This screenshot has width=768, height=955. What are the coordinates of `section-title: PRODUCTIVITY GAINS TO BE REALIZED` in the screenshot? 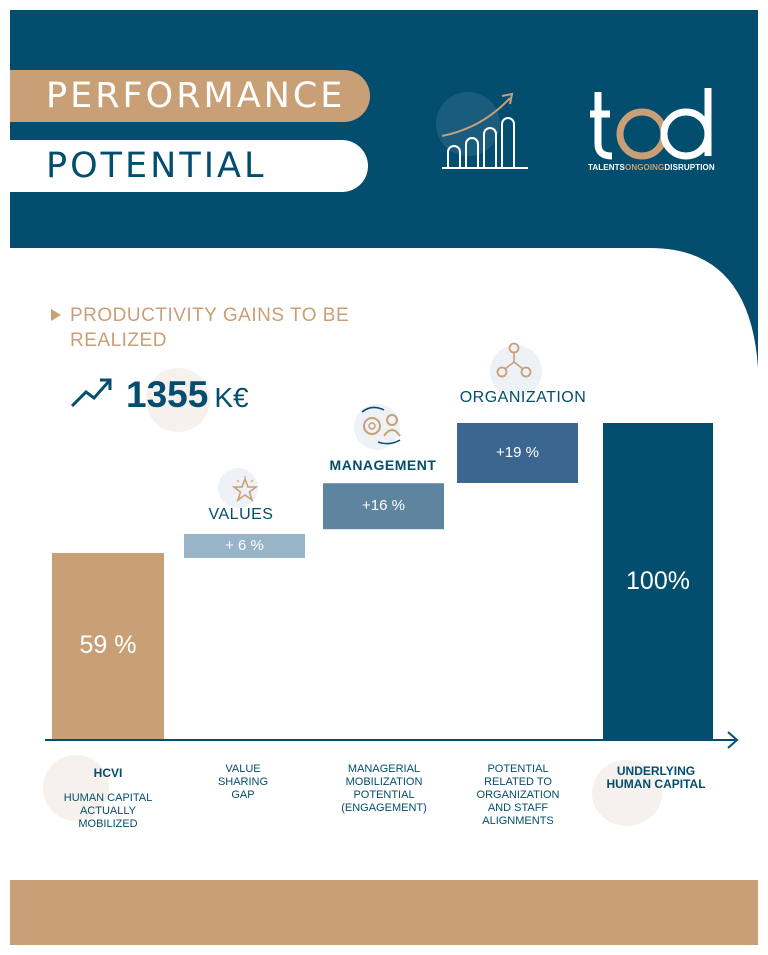 It's located at (210, 328).